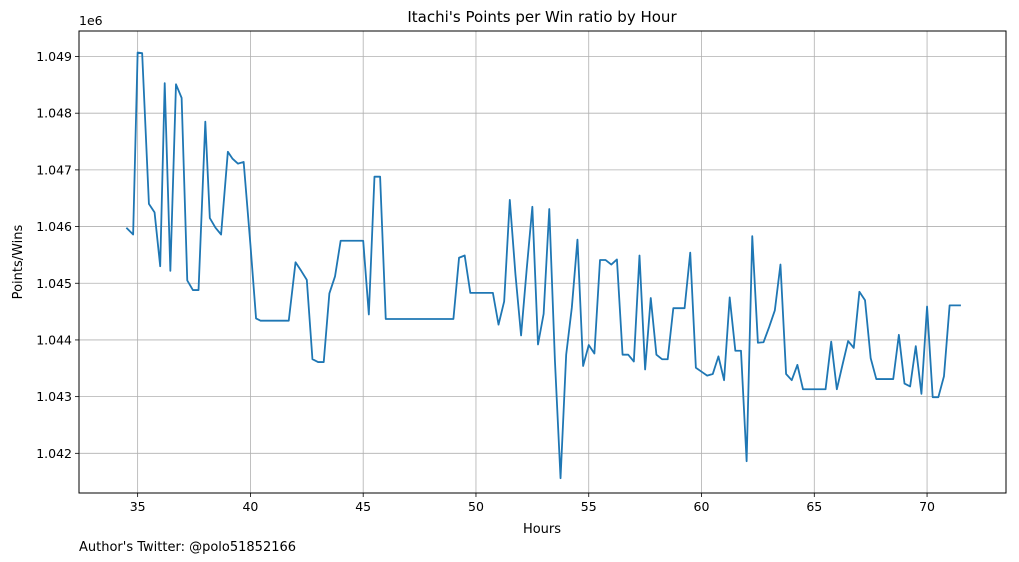  Describe the element at coordinates (702, 506) in the screenshot. I see `x-tick-label: 60` at that location.